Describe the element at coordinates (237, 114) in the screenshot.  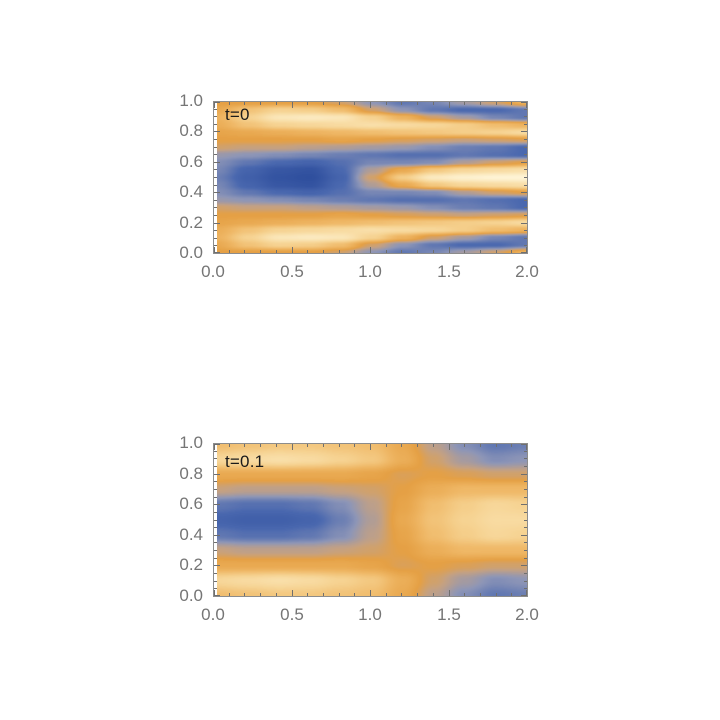
I see `time-label: t=0` at that location.